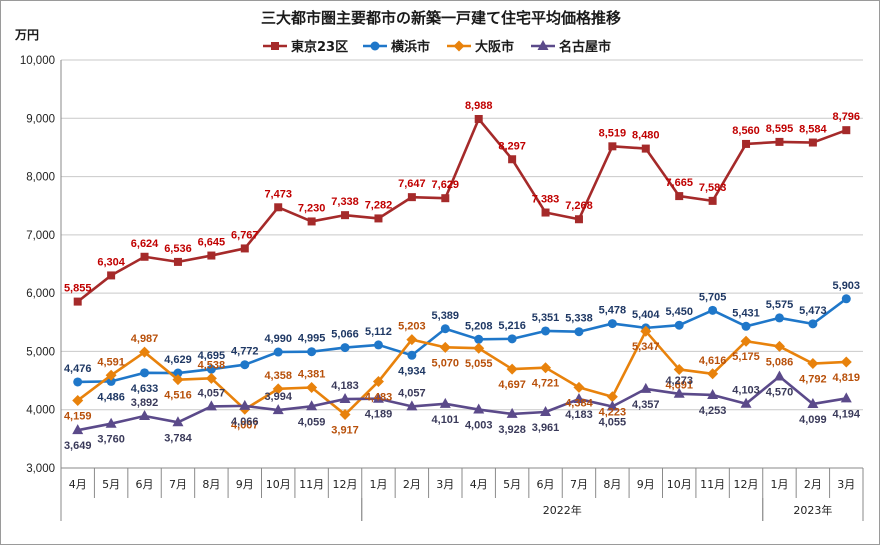  Describe the element at coordinates (305, 47) in the screenshot. I see `legend-item: 東京23区` at that location.